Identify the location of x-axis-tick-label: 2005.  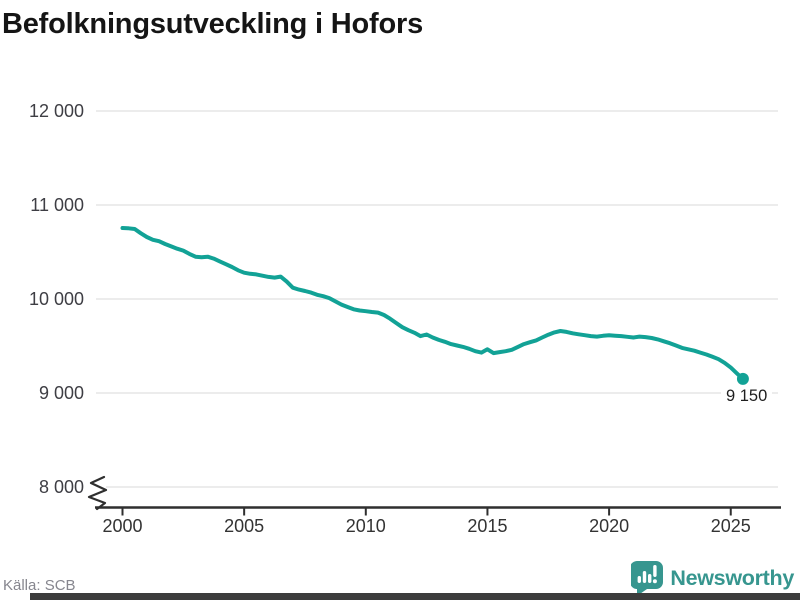
(244, 526).